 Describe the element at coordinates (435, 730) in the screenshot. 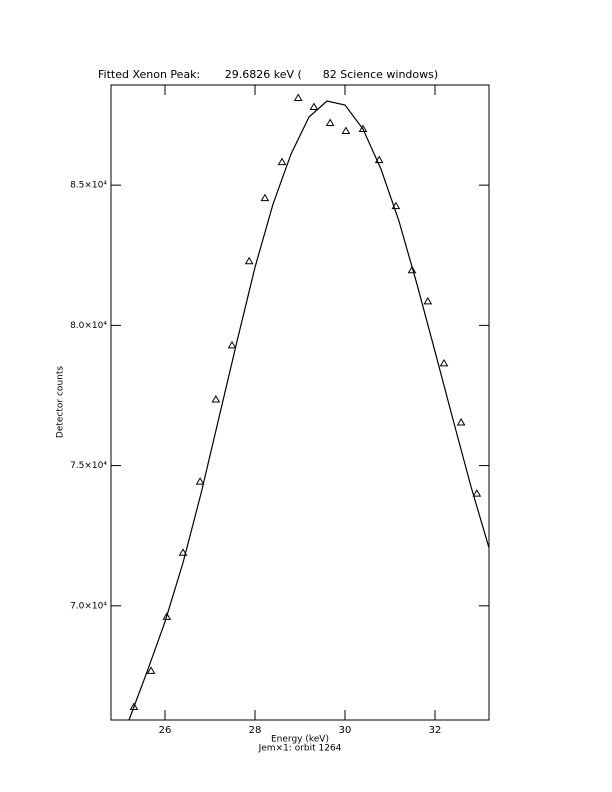

I see `x-tick-label: 32` at that location.